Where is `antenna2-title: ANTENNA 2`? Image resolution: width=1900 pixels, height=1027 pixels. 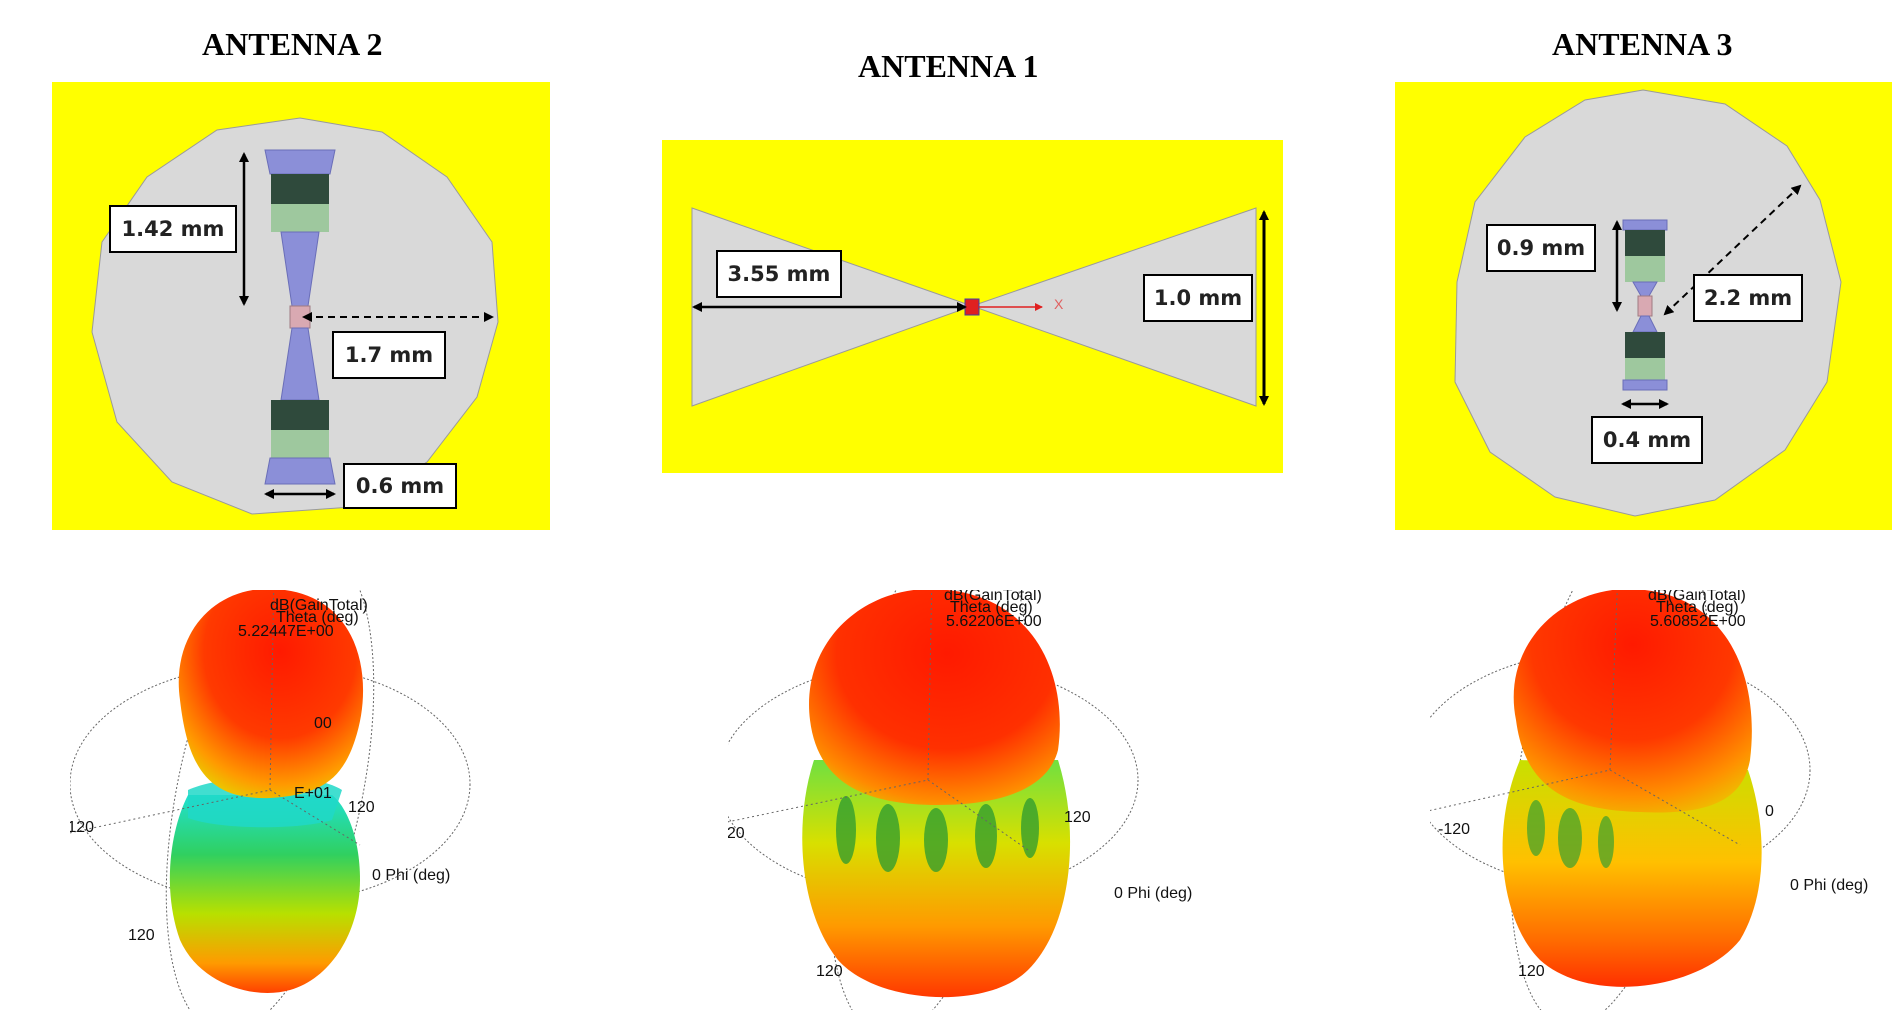 antenna2-title: ANTENNA 2 is located at coordinates (292, 44).